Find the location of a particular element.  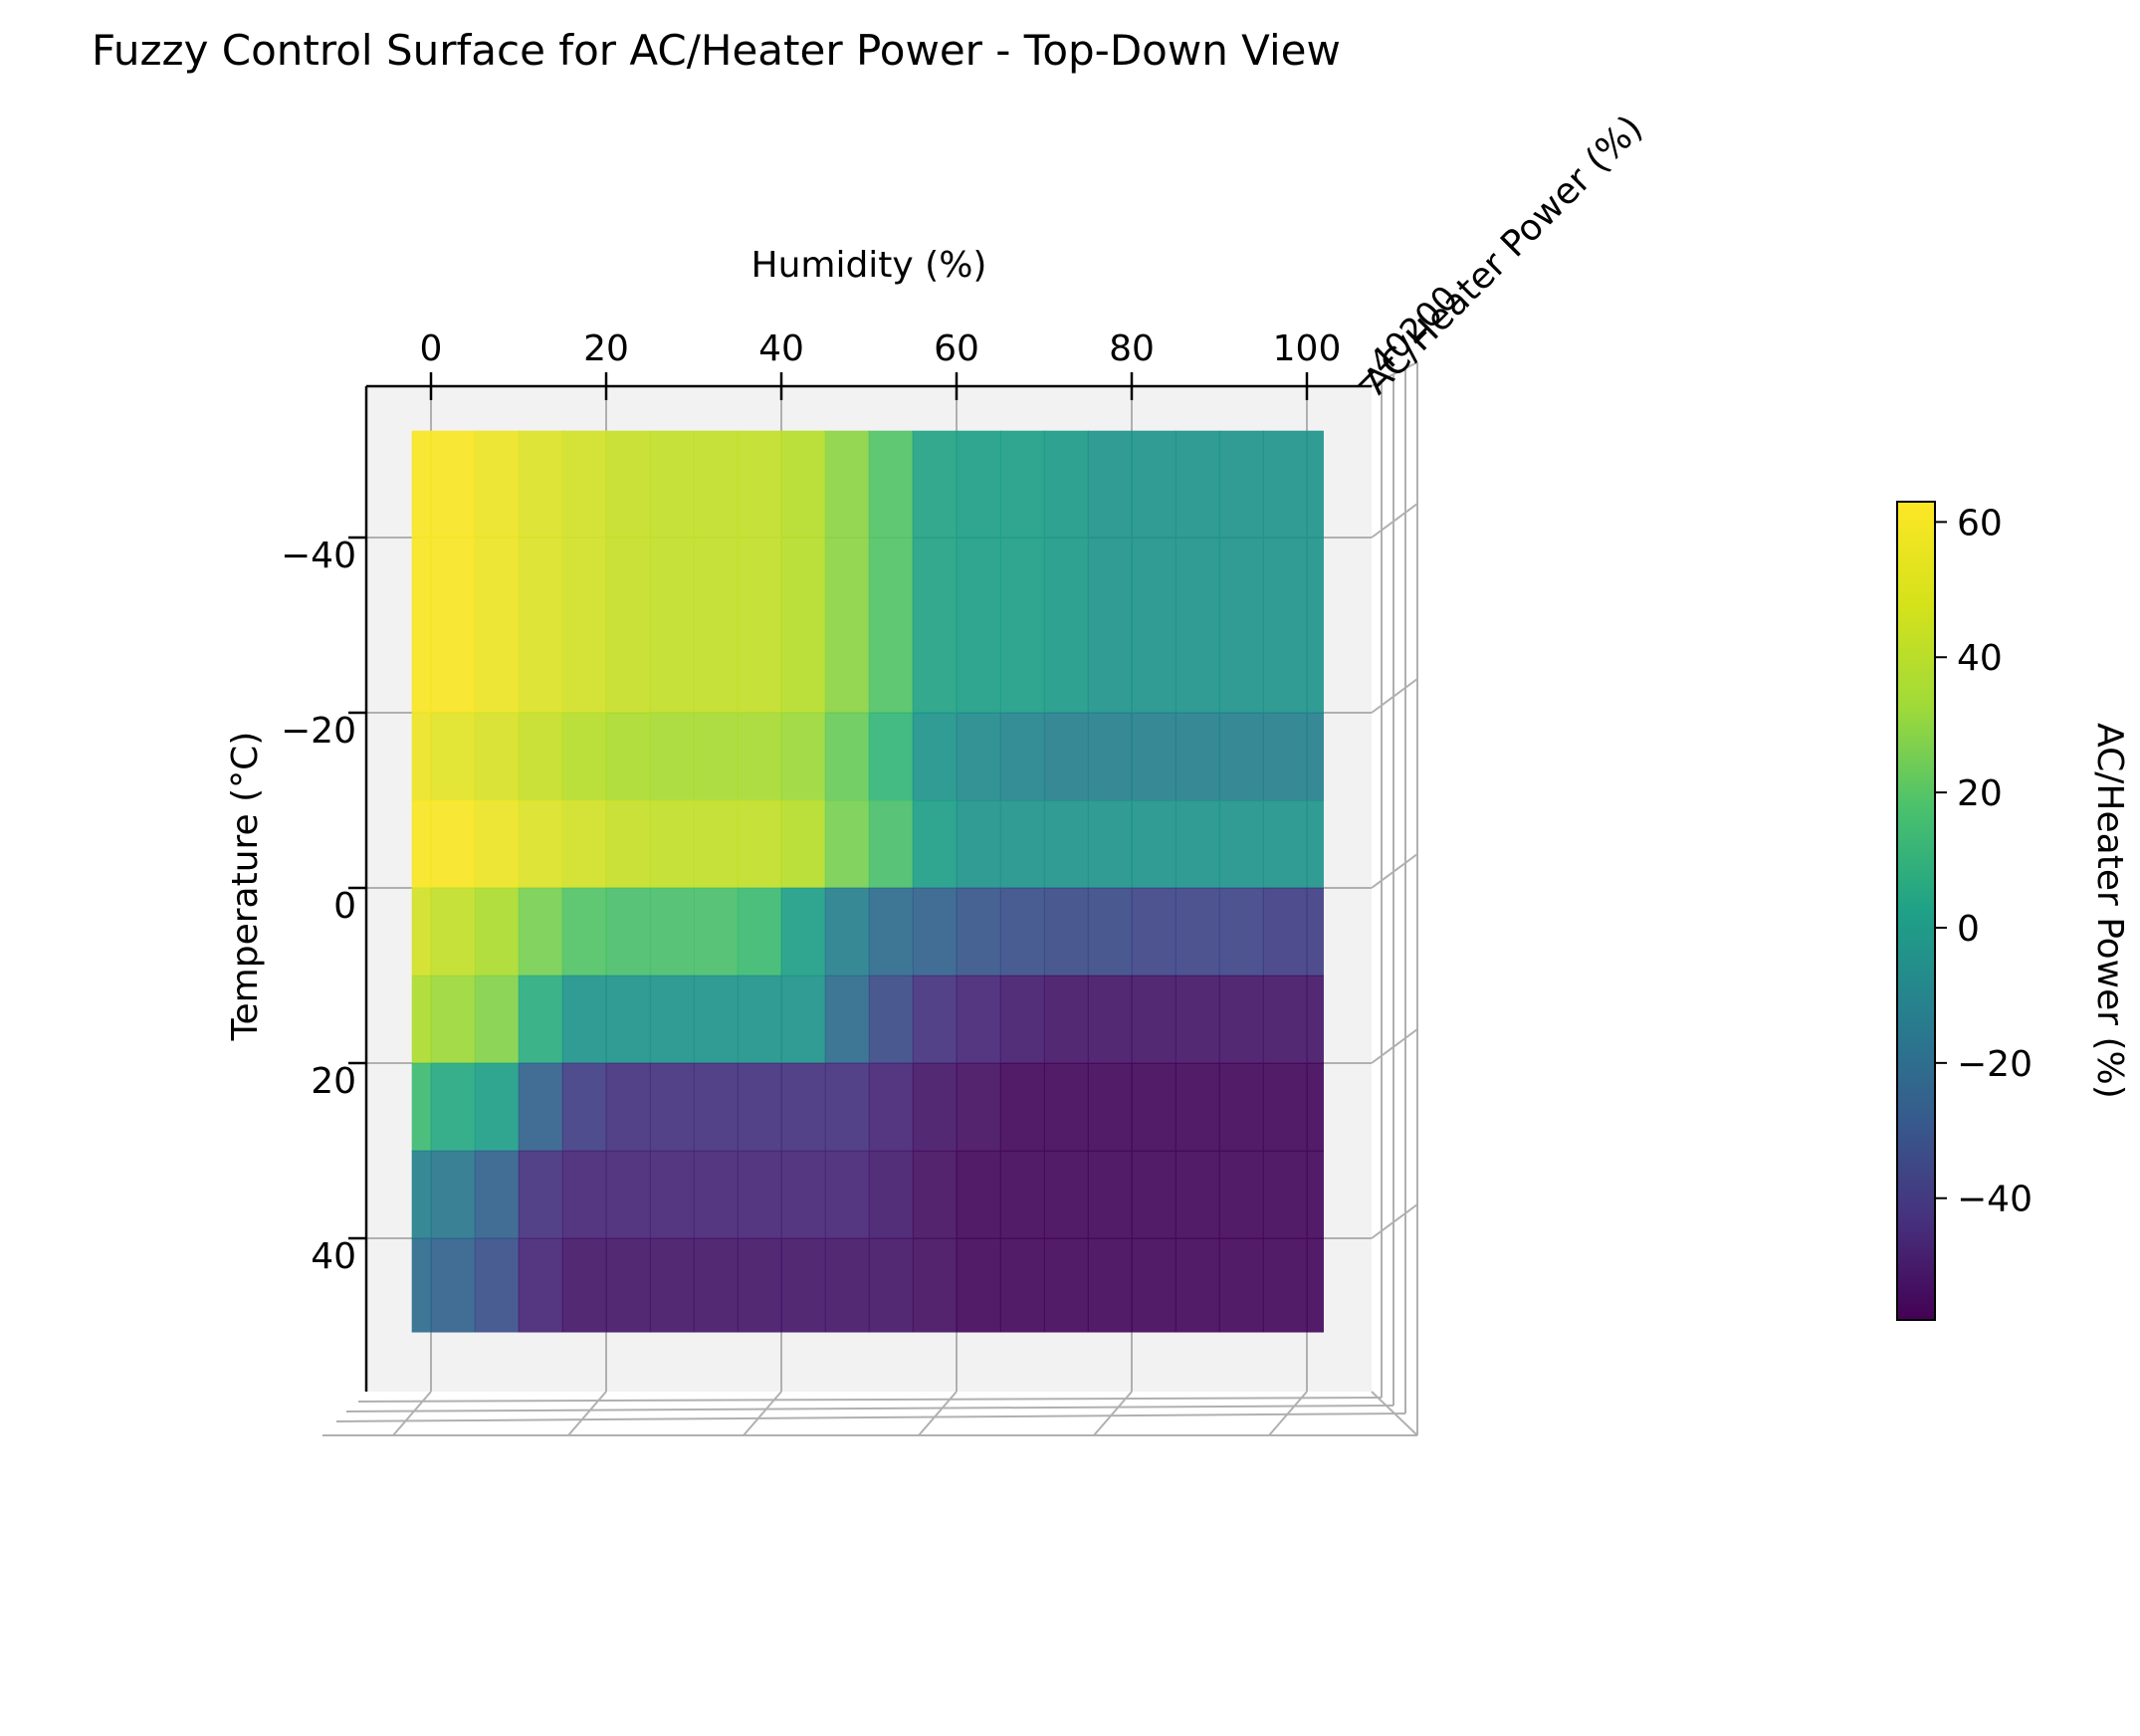

y-tick-label: 40 is located at coordinates (334, 1257).